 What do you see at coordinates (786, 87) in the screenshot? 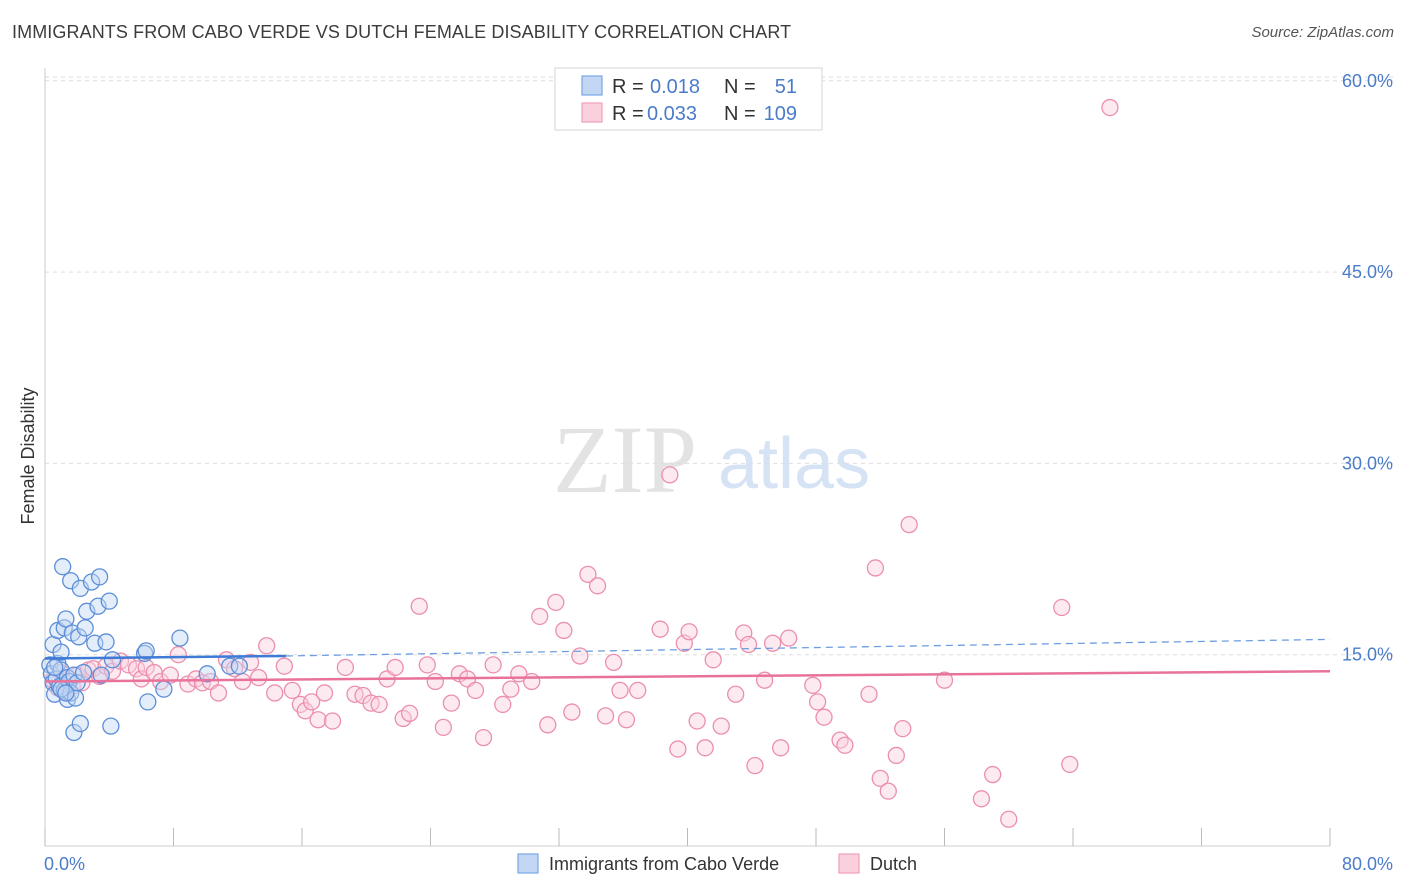
I see `legend-n-value: 51` at bounding box center [786, 87].